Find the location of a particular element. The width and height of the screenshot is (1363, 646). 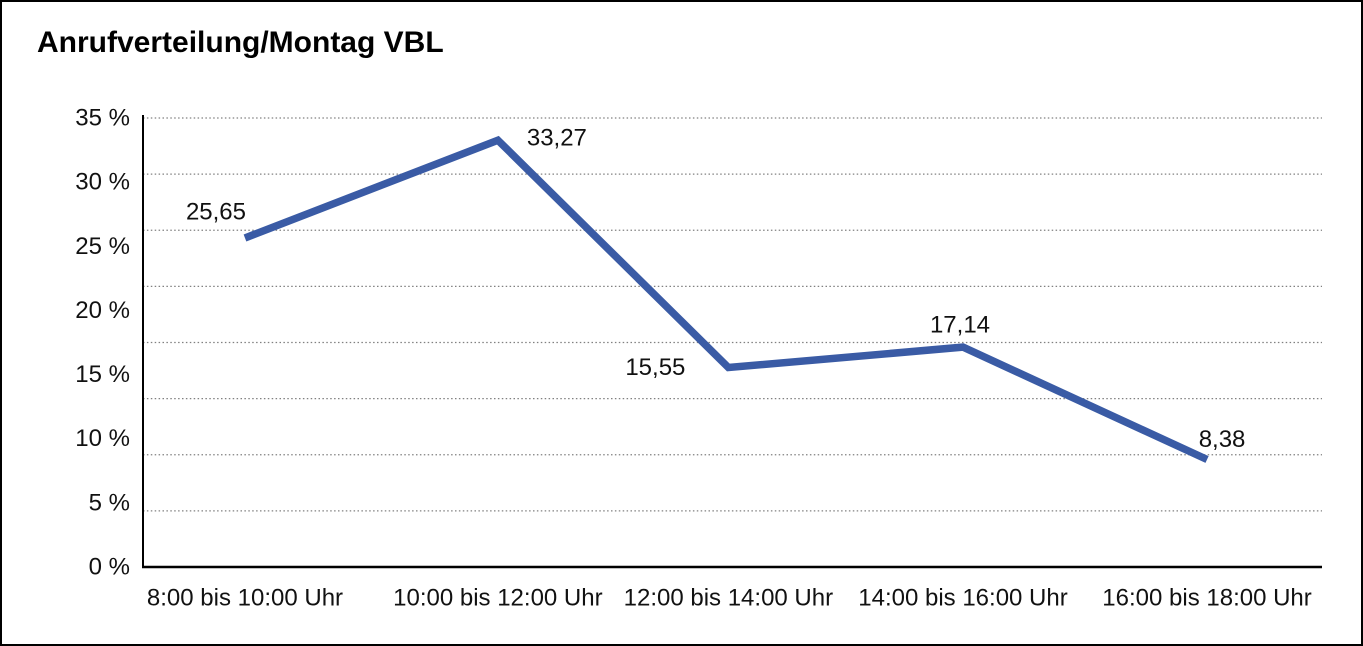

y-tick-label: 5 % is located at coordinates (109, 502).